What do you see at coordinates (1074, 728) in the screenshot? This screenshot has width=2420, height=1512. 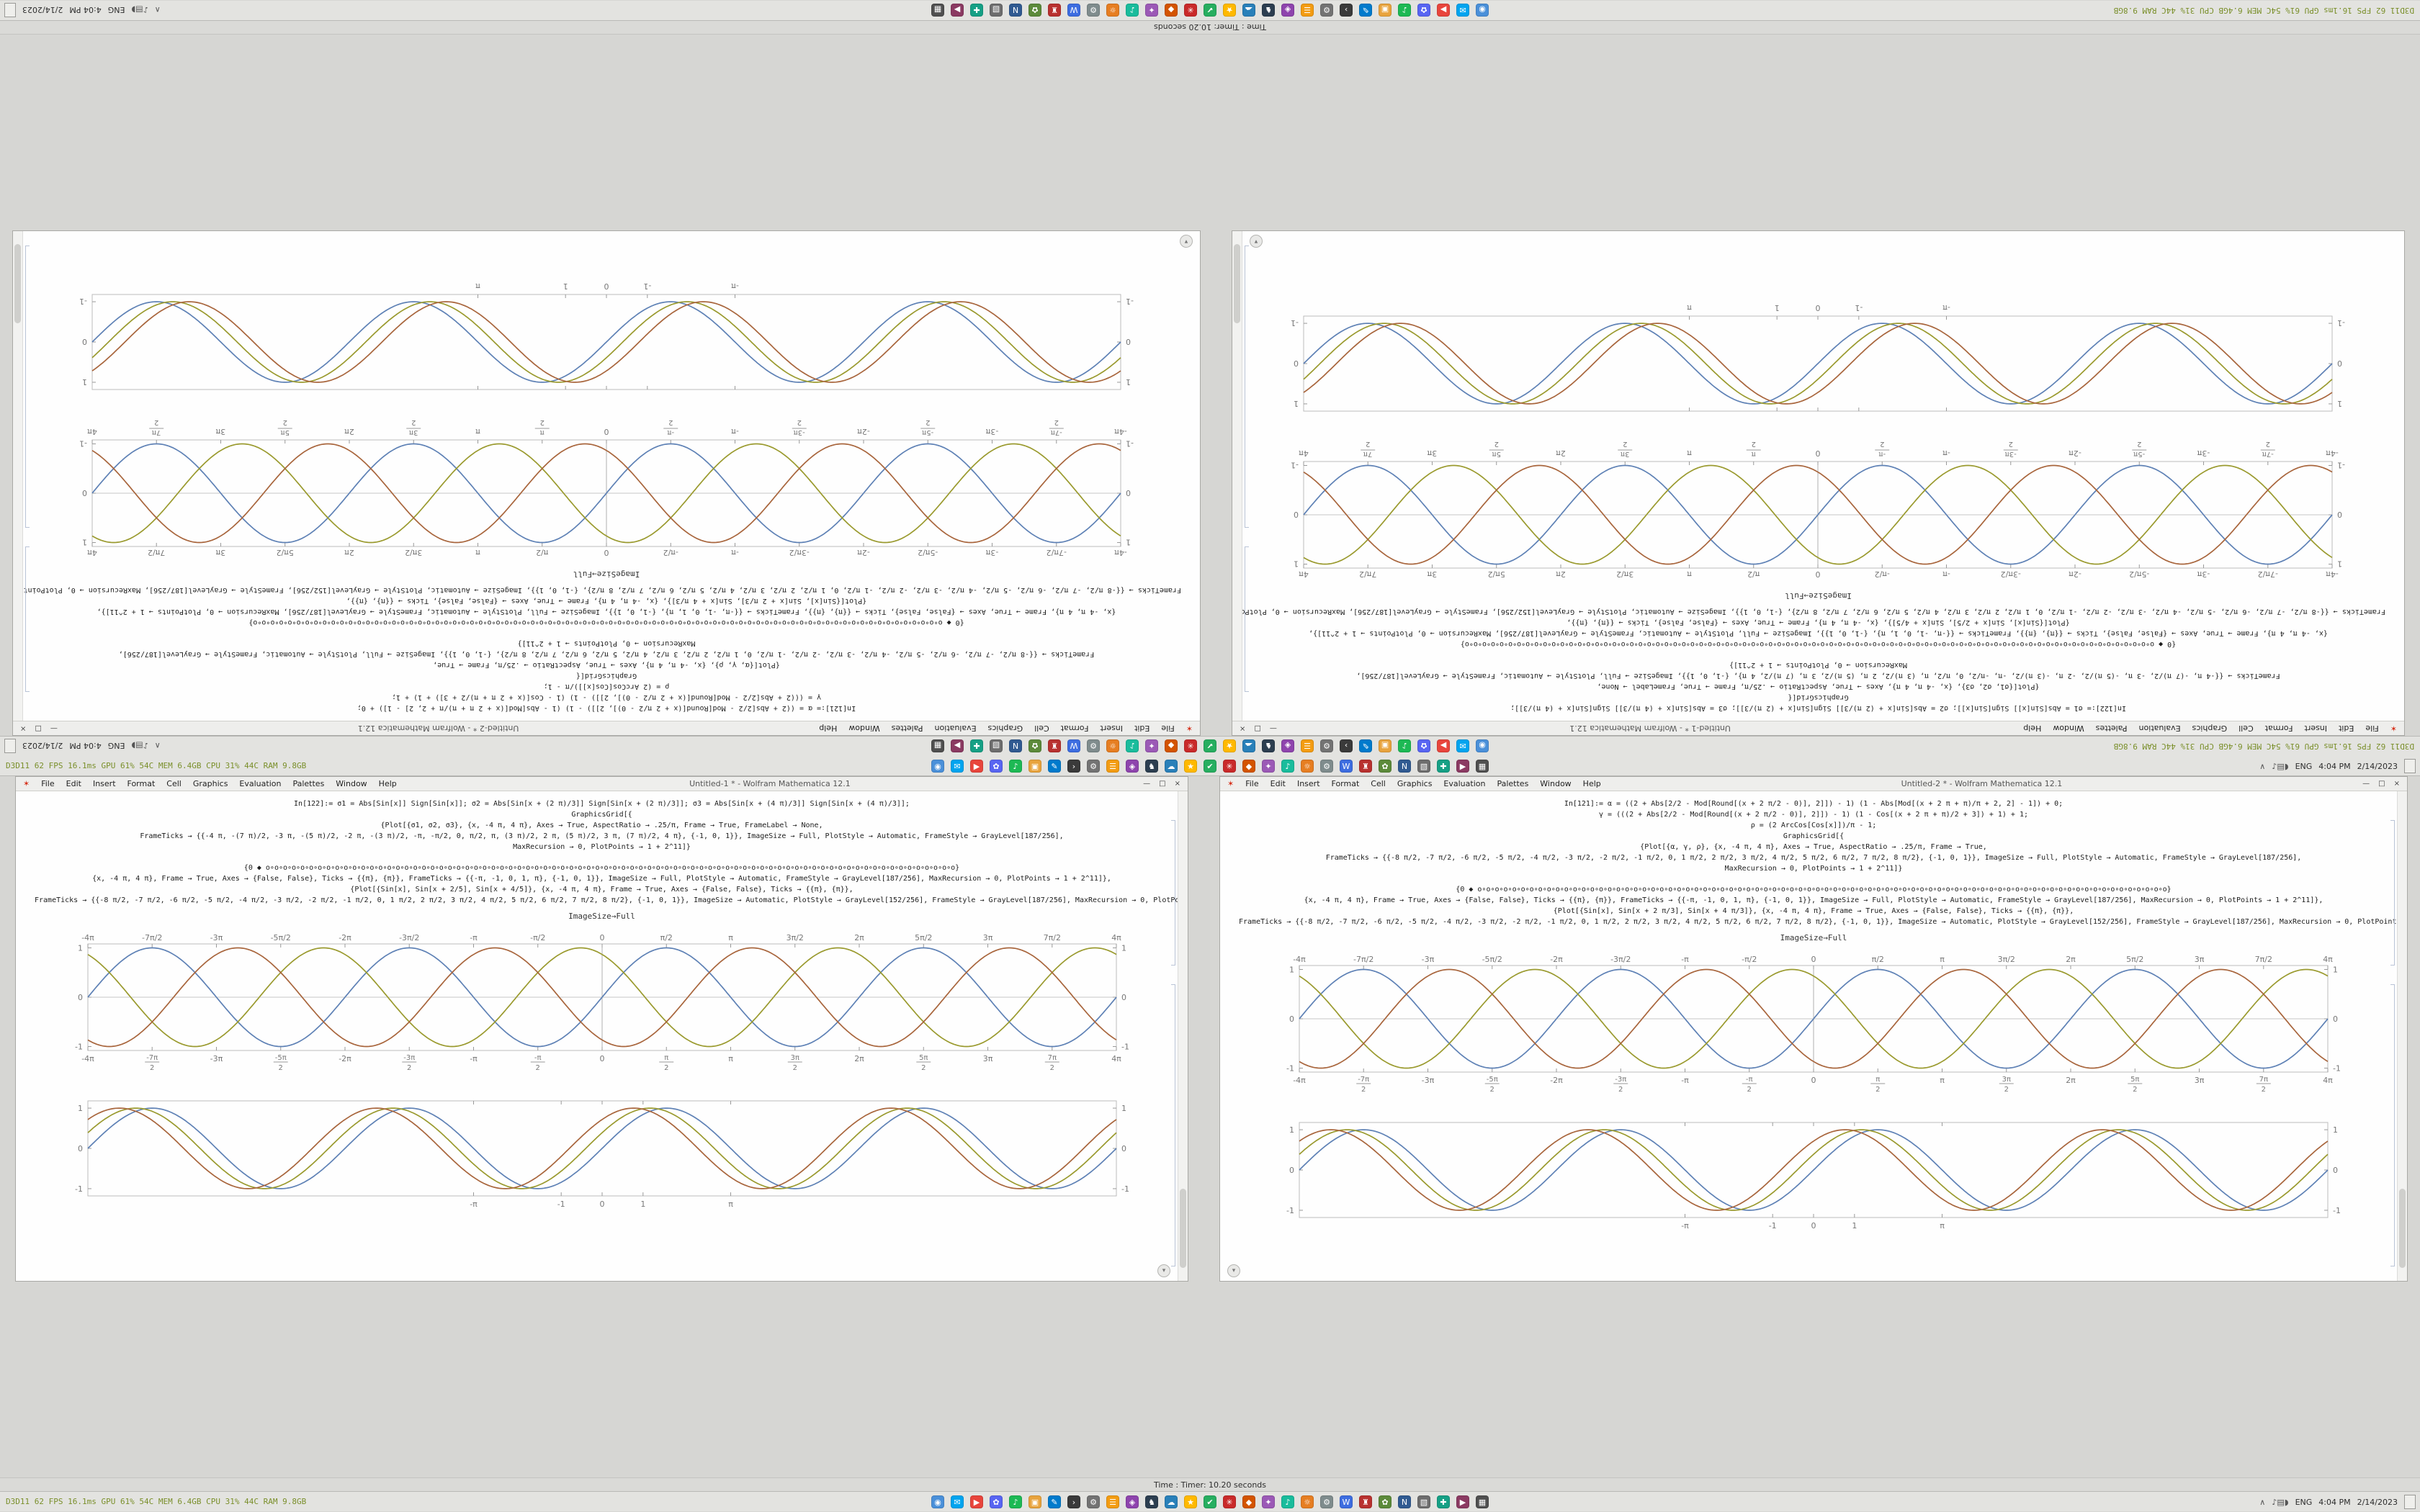 I see `menu-item-format: Format` at bounding box center [1074, 728].